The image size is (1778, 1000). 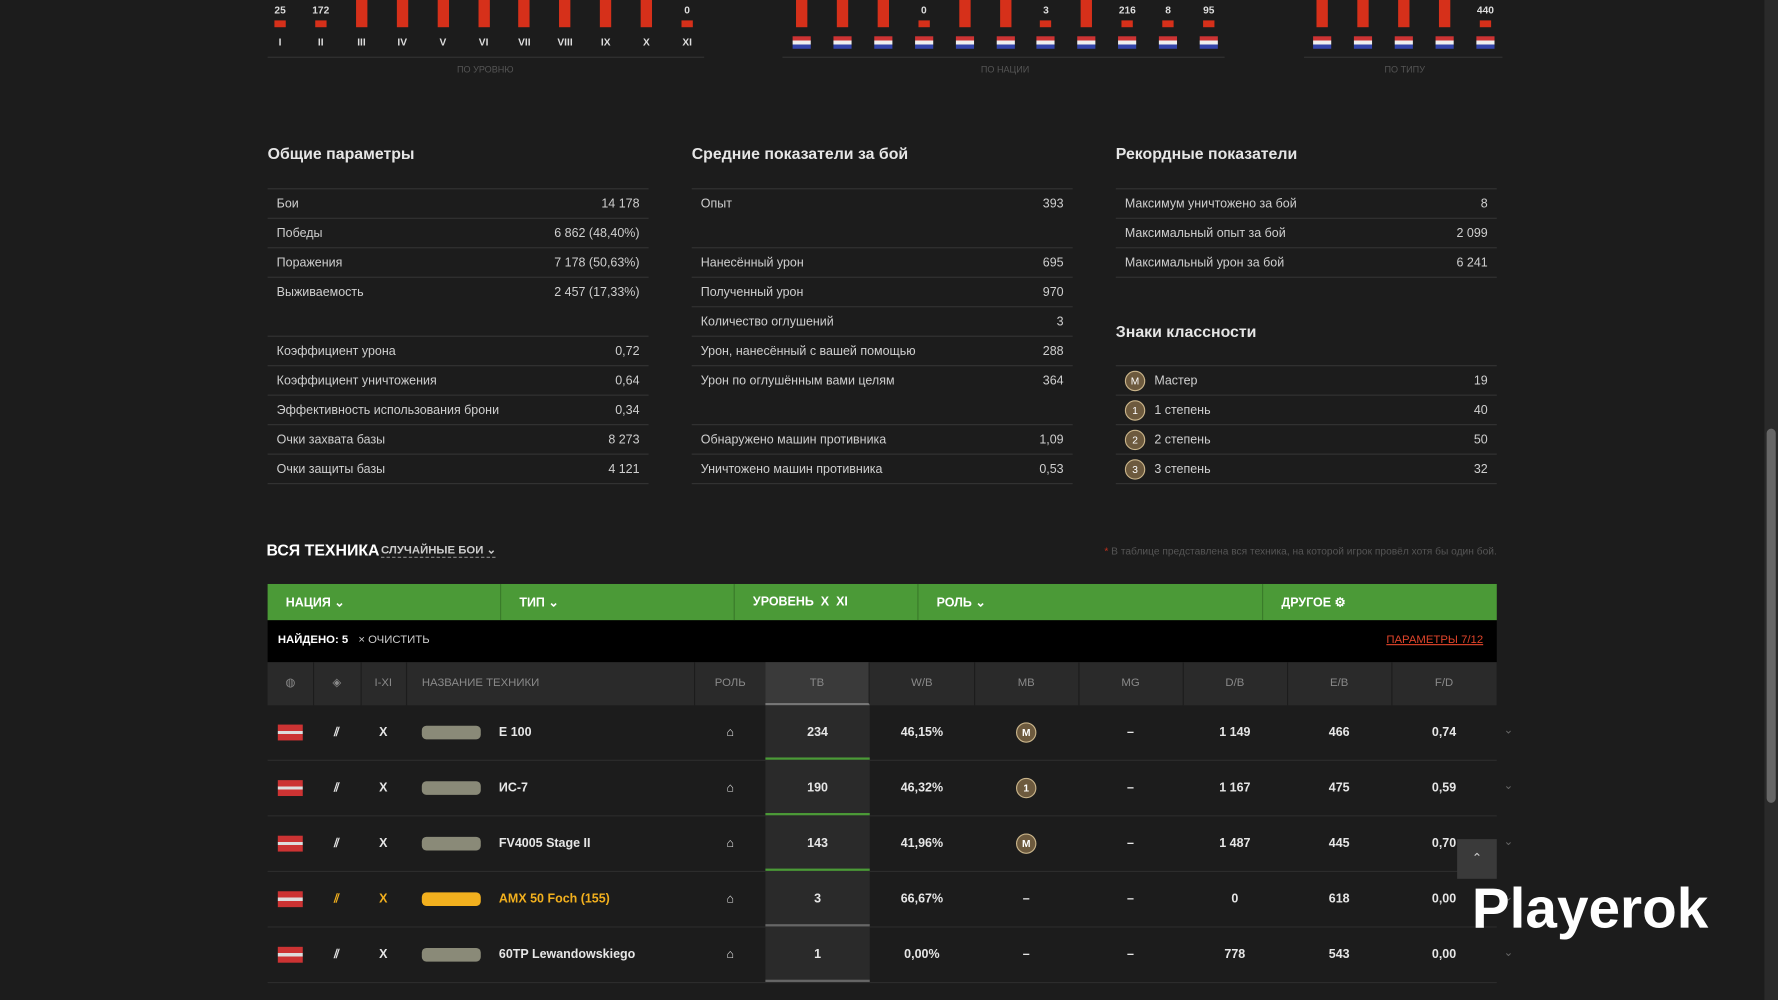 I want to click on column-header: ◈, so click(x=337, y=684).